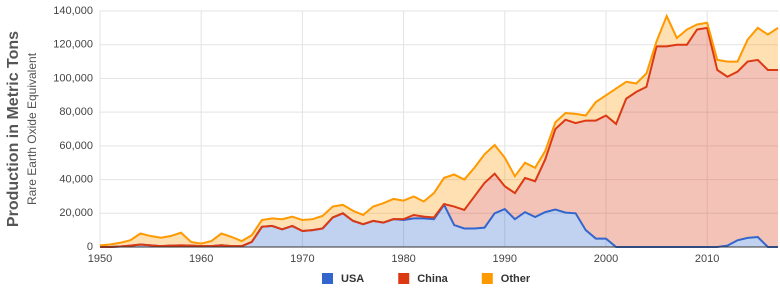  Describe the element at coordinates (432, 279) in the screenshot. I see `legend-label: China` at that location.